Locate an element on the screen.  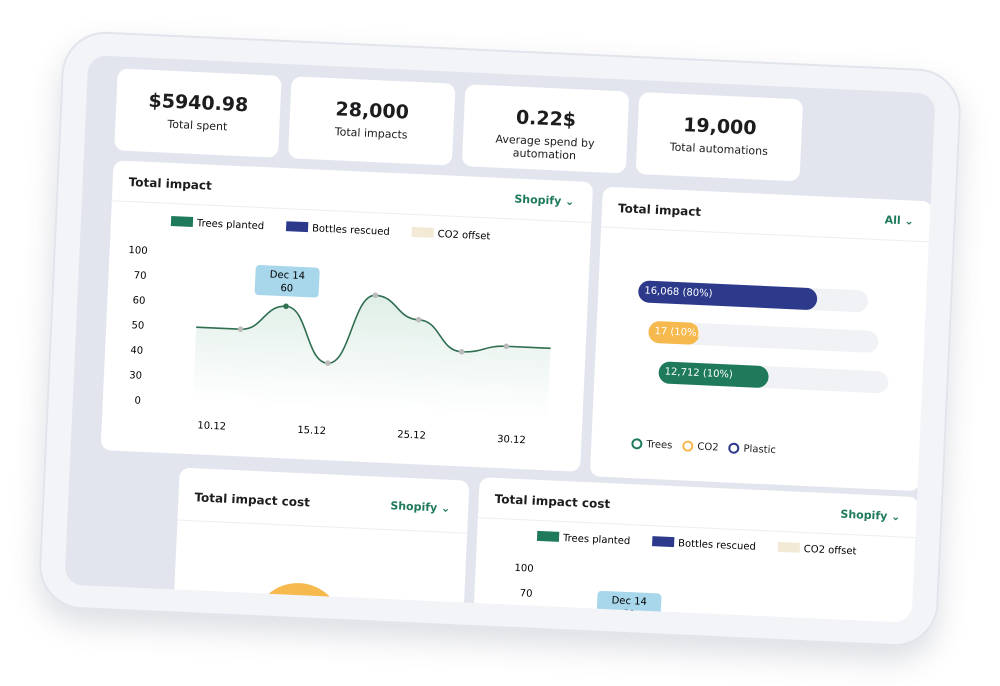
bar-track: 16,068 (80%) is located at coordinates (753, 296).